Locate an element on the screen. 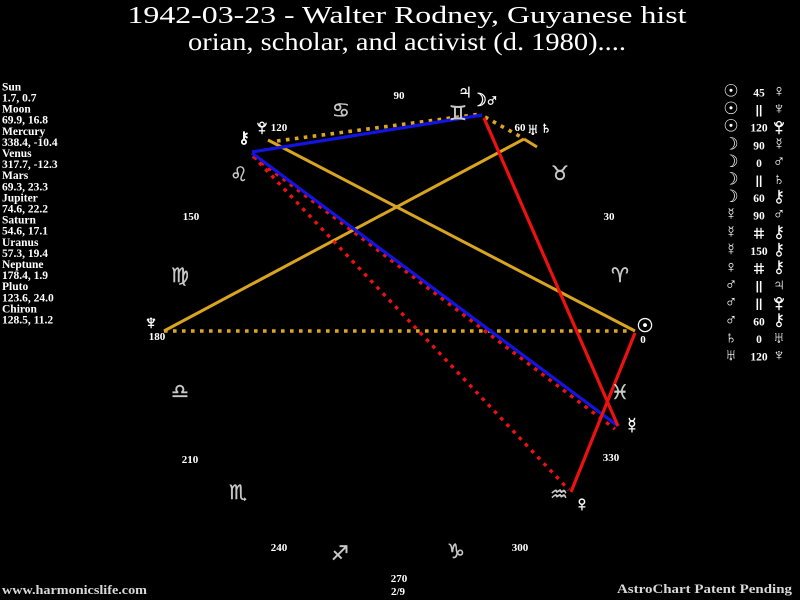 The height and width of the screenshot is (600, 800). svg-text: 180 is located at coordinates (157, 337).